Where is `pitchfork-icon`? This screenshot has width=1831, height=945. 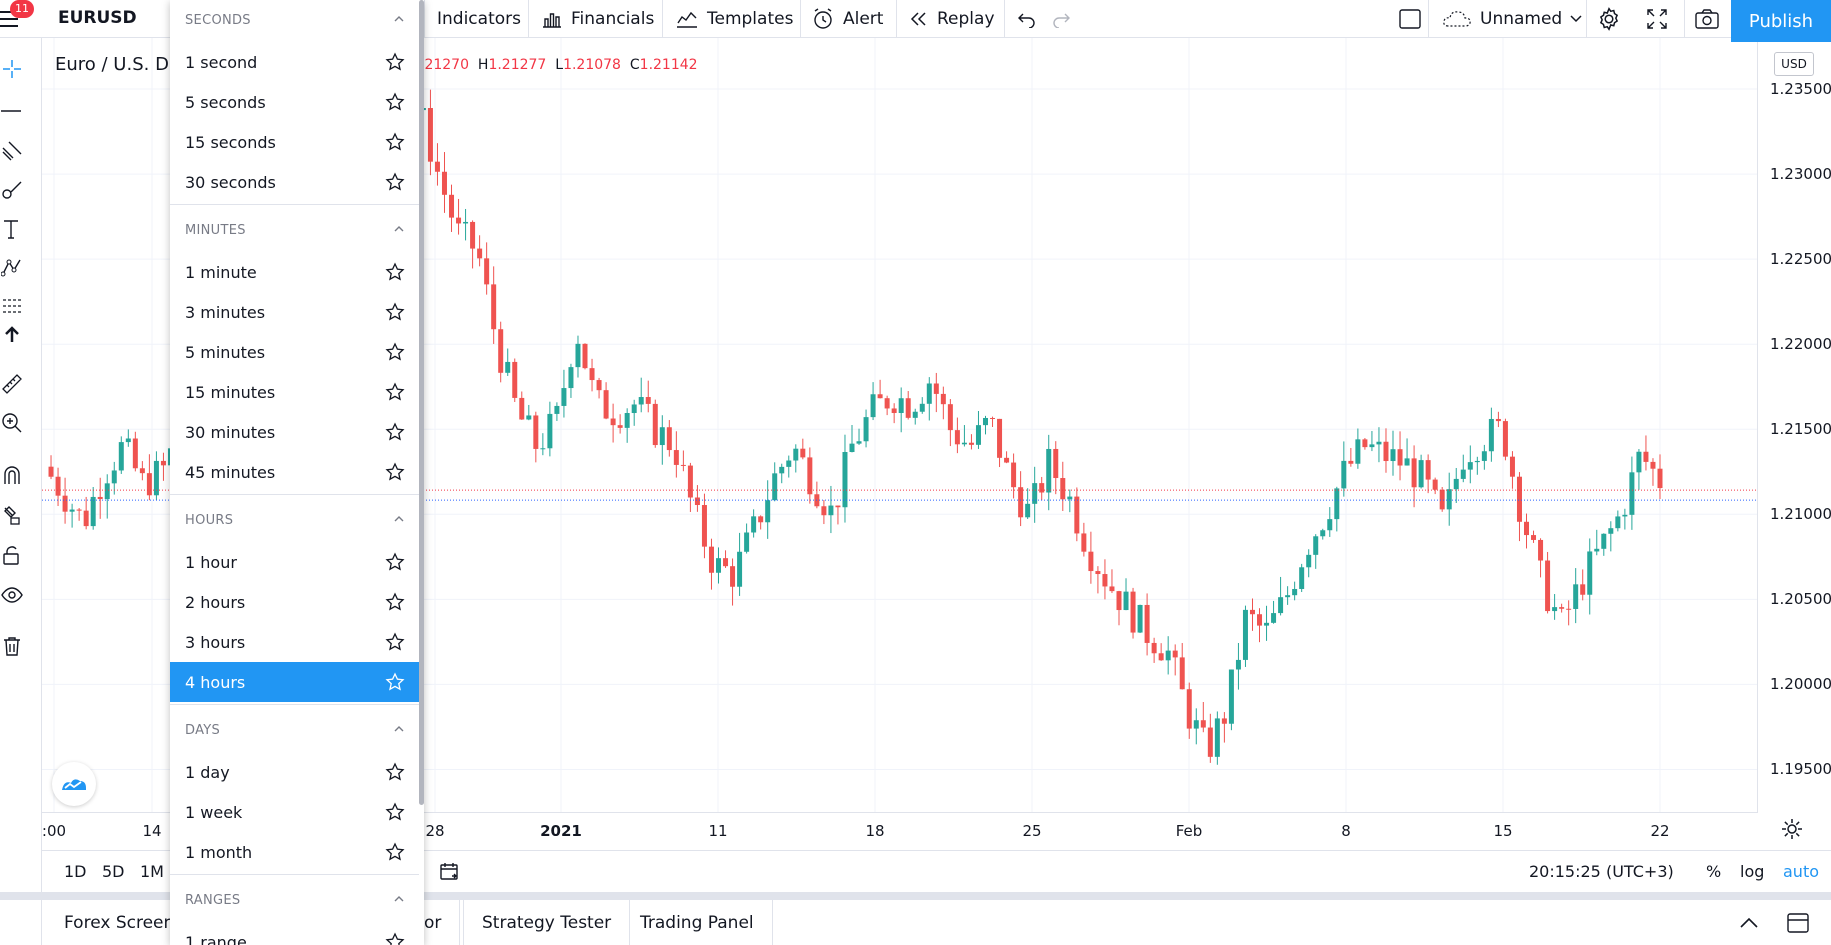 pitchfork-icon is located at coordinates (12, 151).